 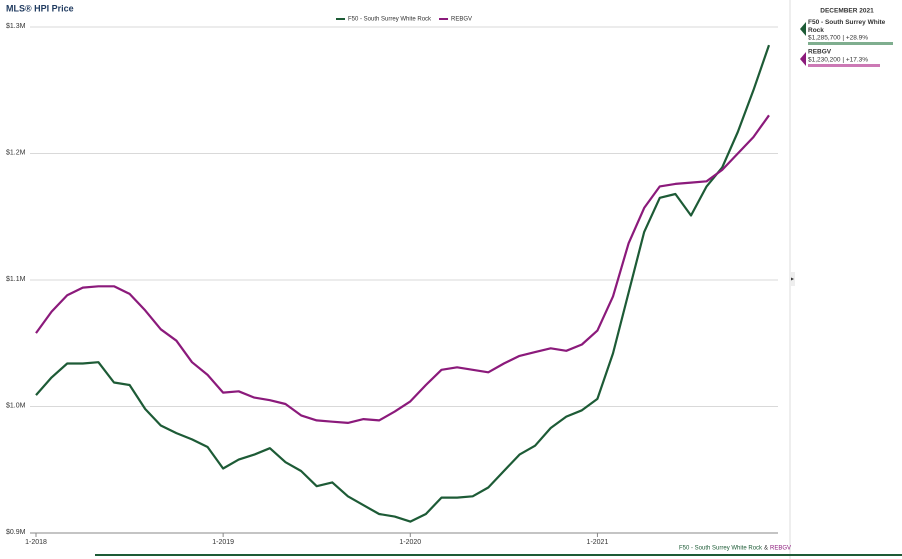 I want to click on panel-series-name: F50 - South Surrey White Rock, so click(x=847, y=26).